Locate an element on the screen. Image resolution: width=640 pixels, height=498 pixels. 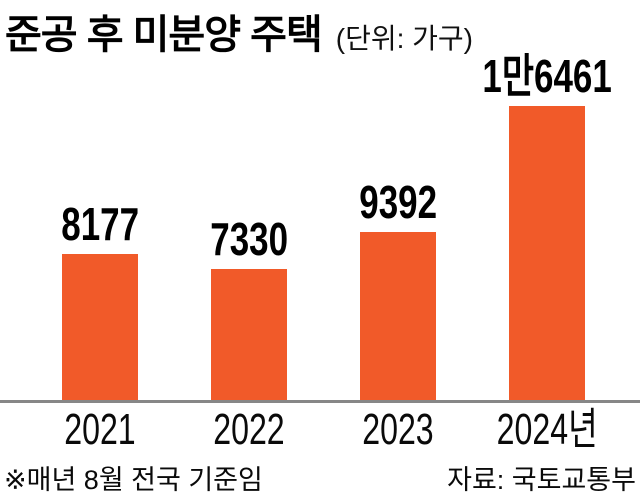
footnote: ※매년 8월 전국 기준임 is located at coordinates (133, 480).